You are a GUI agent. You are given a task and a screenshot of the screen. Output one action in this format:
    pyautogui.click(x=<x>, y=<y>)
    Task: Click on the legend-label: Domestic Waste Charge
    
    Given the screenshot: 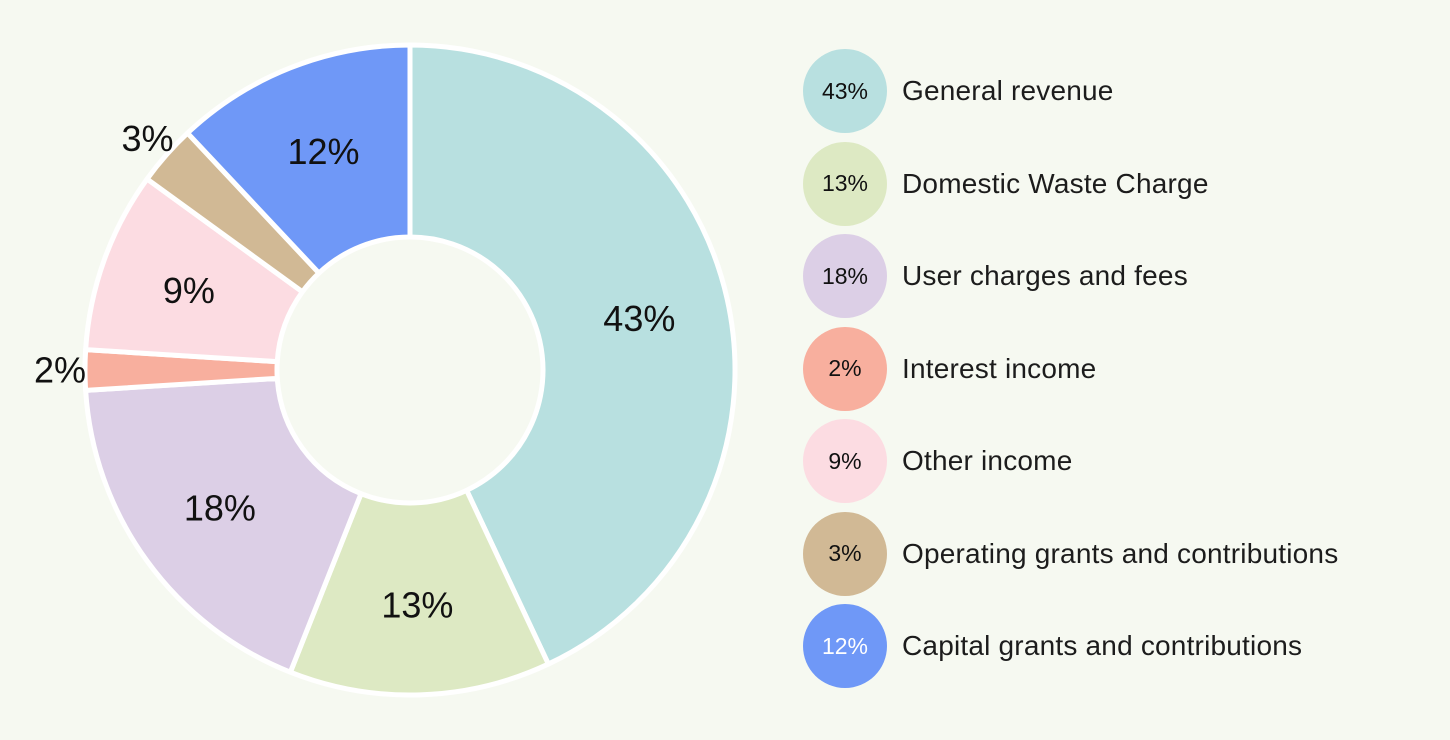 What is the action you would take?
    pyautogui.click(x=1055, y=183)
    